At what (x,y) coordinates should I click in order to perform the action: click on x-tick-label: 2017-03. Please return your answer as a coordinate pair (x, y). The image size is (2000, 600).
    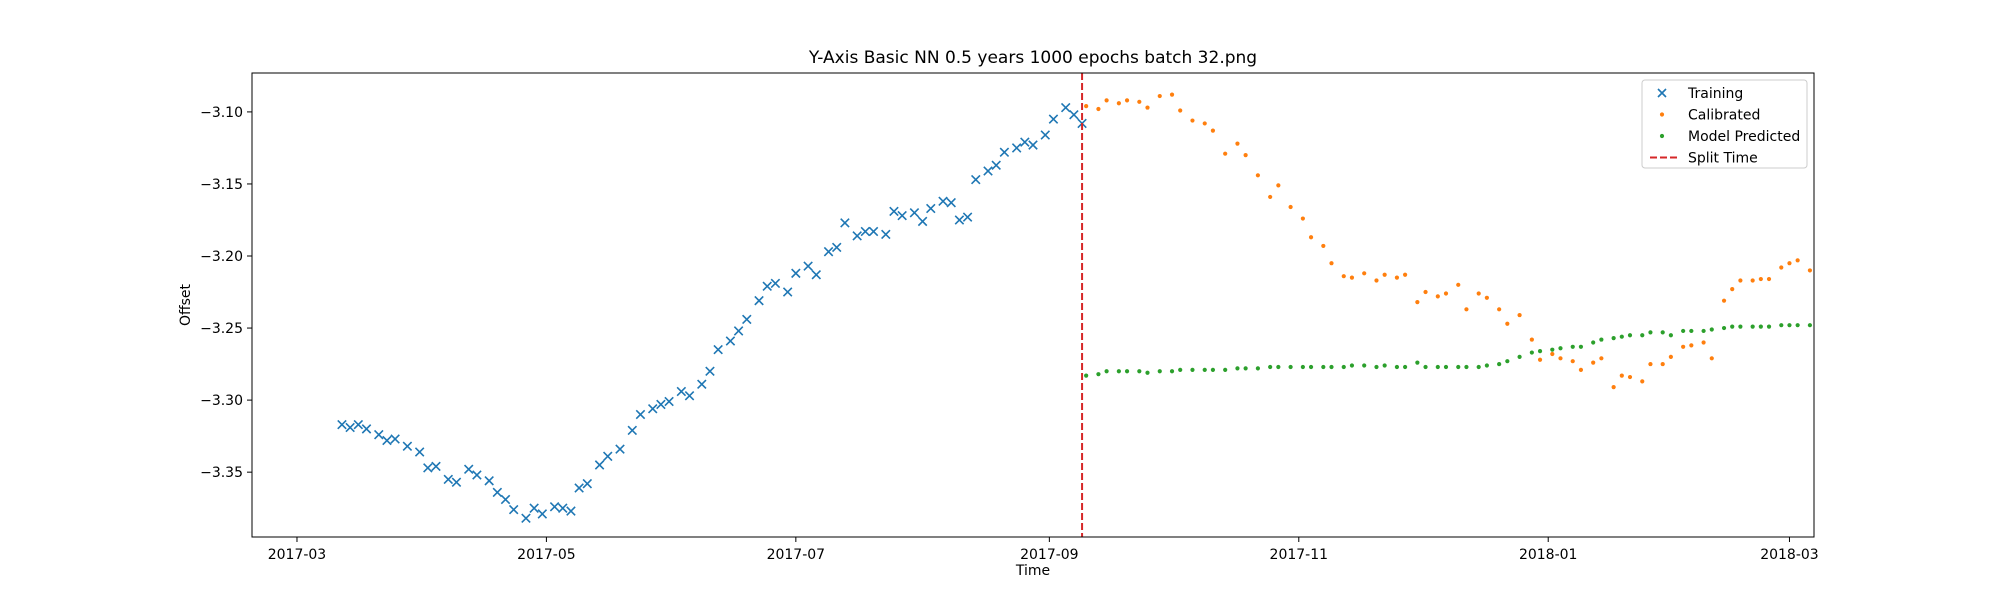
    Looking at the image, I should click on (297, 555).